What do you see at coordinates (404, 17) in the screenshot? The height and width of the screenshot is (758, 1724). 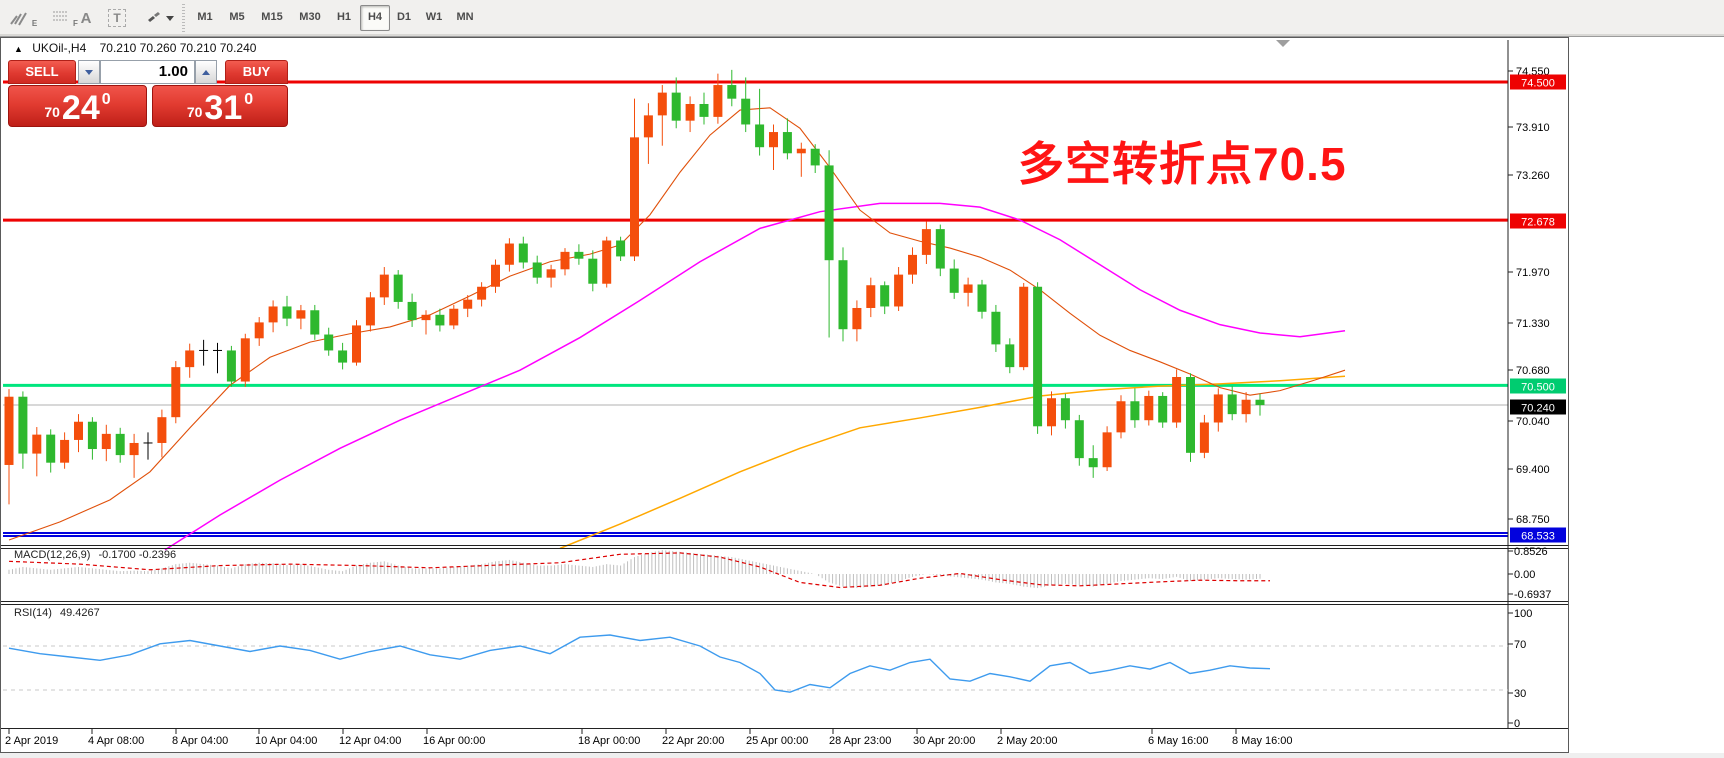 I see `timeframe-button-d1: D1` at bounding box center [404, 17].